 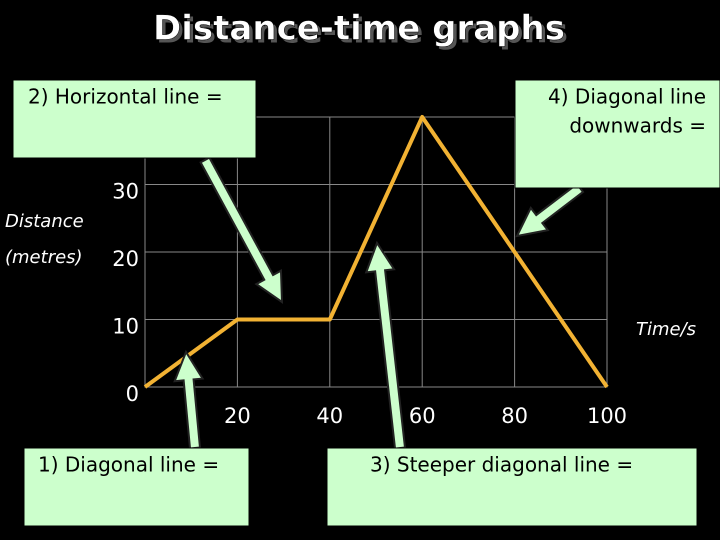 I want to click on y-tick-label: 10, so click(x=125, y=327).